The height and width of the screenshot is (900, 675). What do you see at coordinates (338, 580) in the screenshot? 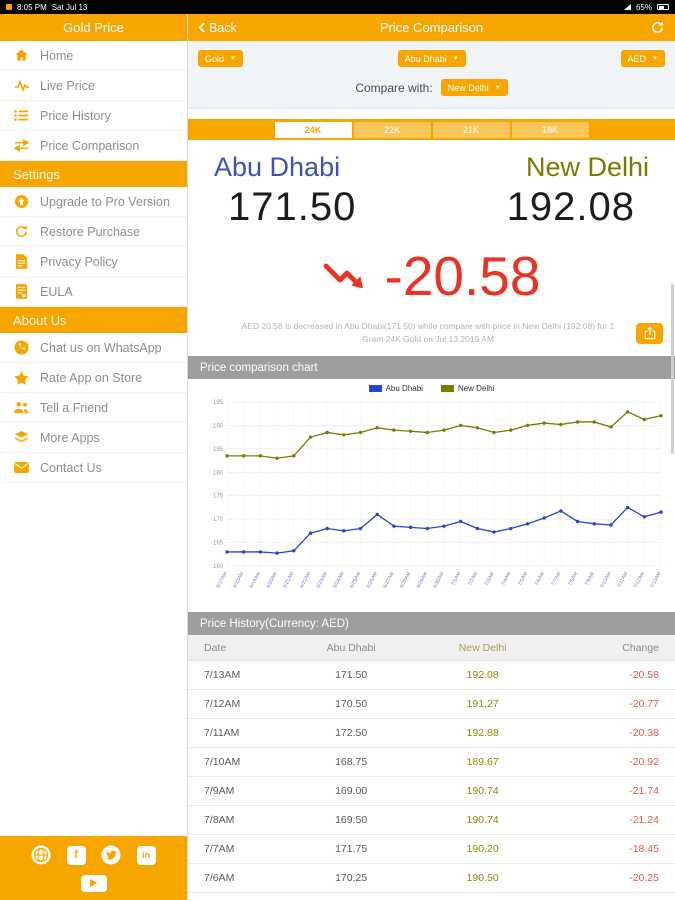
I see `svg-text: 6/24AM` at bounding box center [338, 580].